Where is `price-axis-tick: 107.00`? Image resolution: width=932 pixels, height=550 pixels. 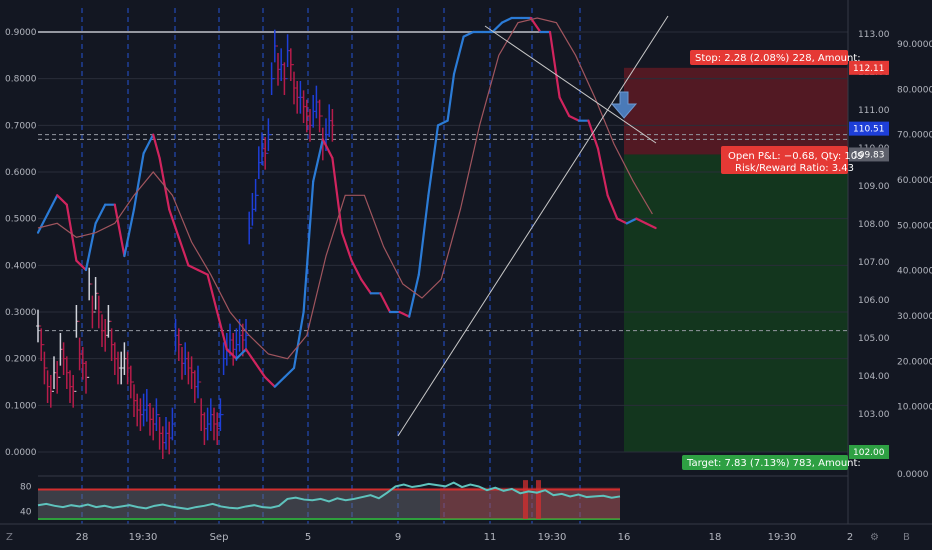
price-axis-tick: 107.00 is located at coordinates (874, 263).